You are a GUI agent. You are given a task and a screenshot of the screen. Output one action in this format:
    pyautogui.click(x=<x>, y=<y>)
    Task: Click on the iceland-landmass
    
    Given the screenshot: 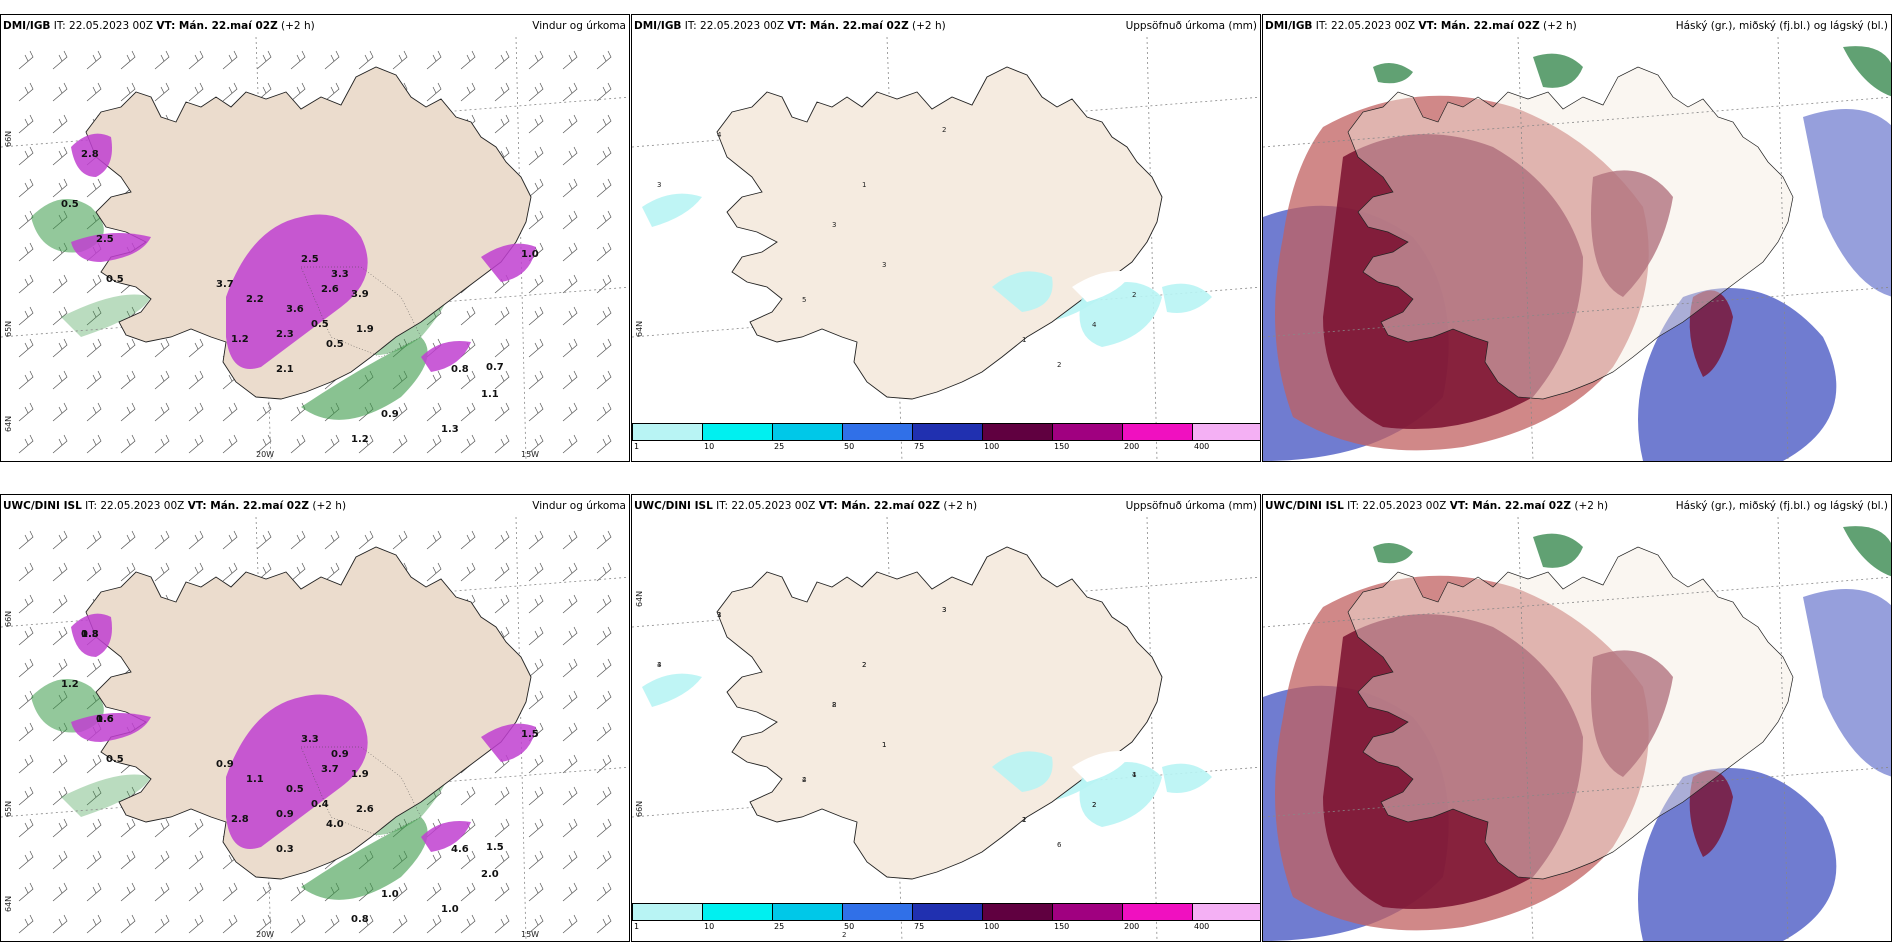 What is the action you would take?
    pyautogui.click(x=939, y=713)
    